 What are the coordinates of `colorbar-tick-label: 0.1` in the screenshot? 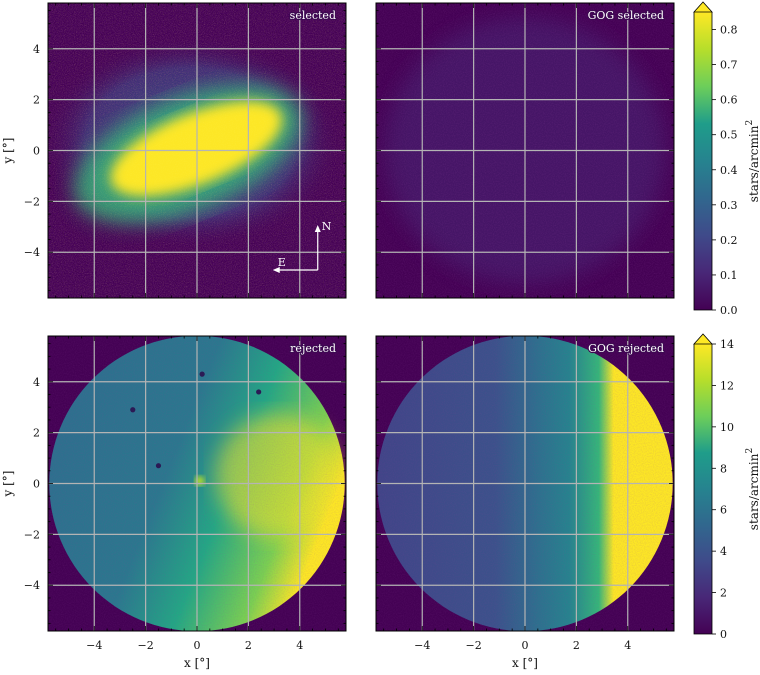 It's located at (729, 275).